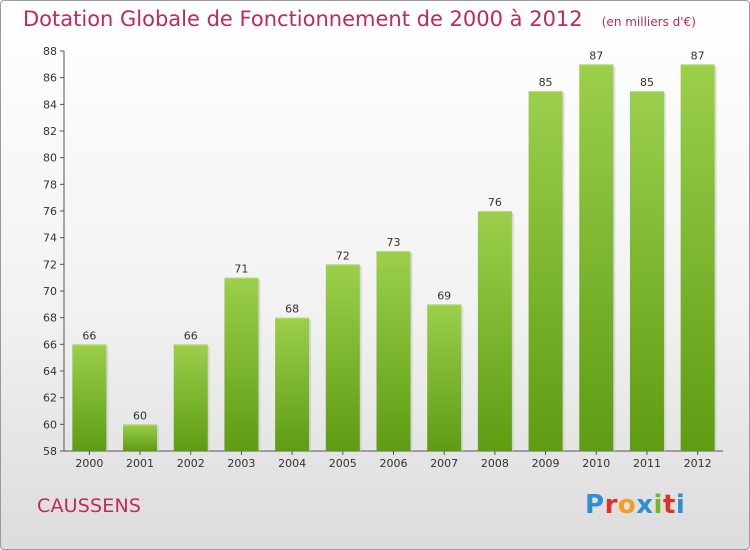 This screenshot has height=550, width=750. I want to click on logo-letter: t, so click(669, 505).